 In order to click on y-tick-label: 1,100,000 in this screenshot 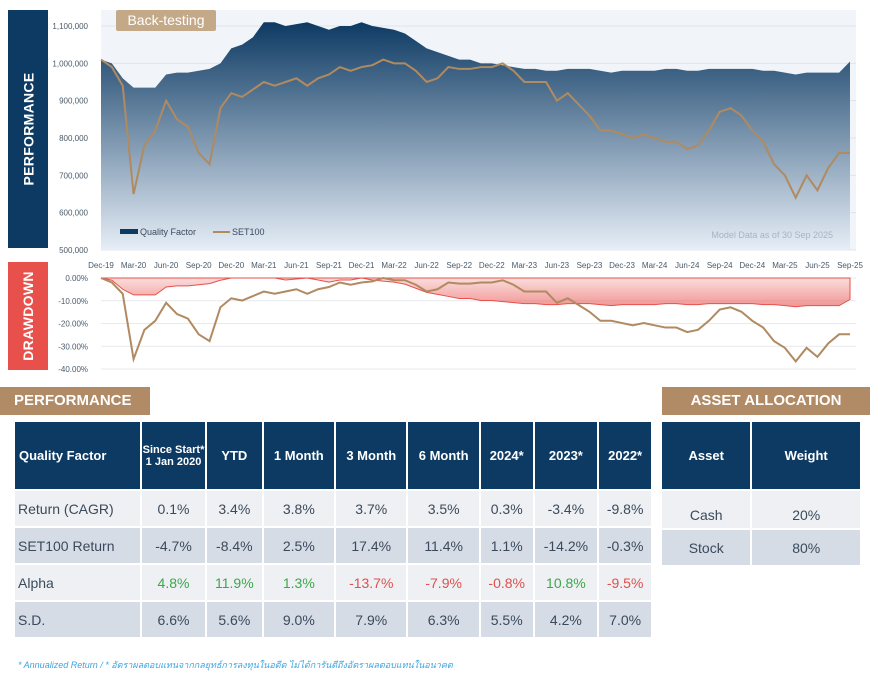, I will do `click(70, 26)`.